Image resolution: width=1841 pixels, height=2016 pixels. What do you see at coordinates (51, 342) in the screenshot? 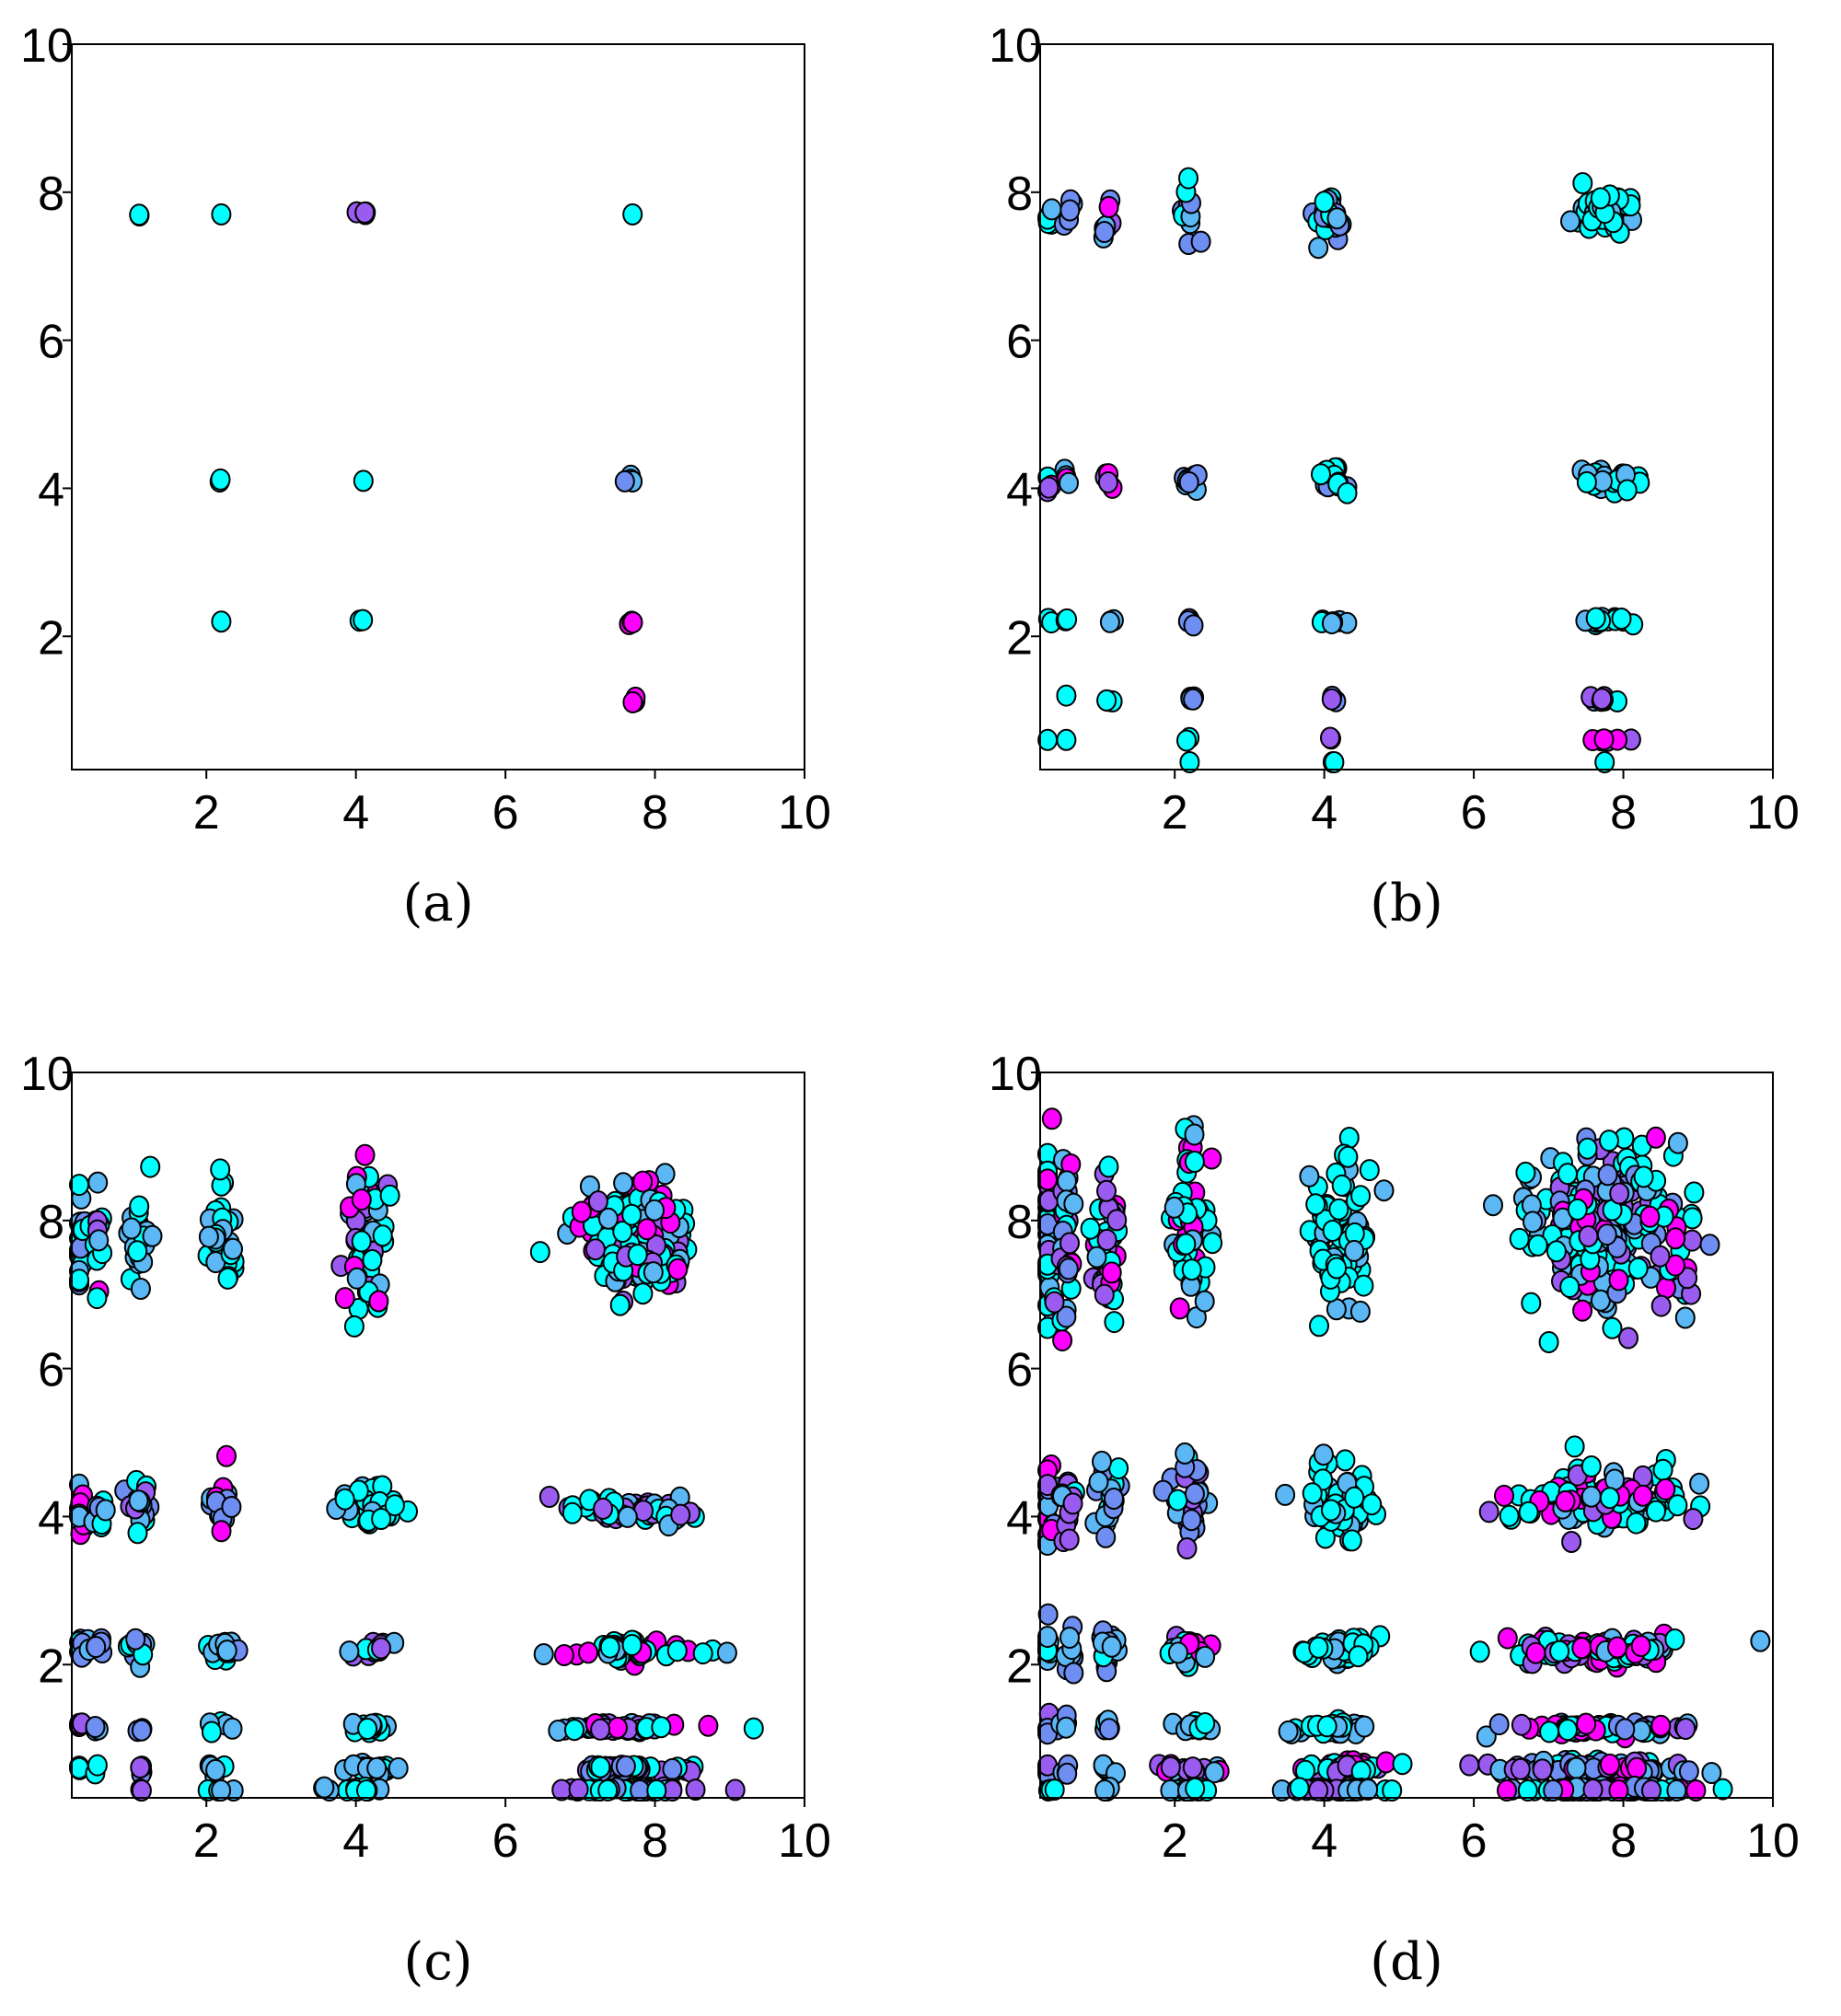
I see `y-tick-label: 6` at bounding box center [51, 342].